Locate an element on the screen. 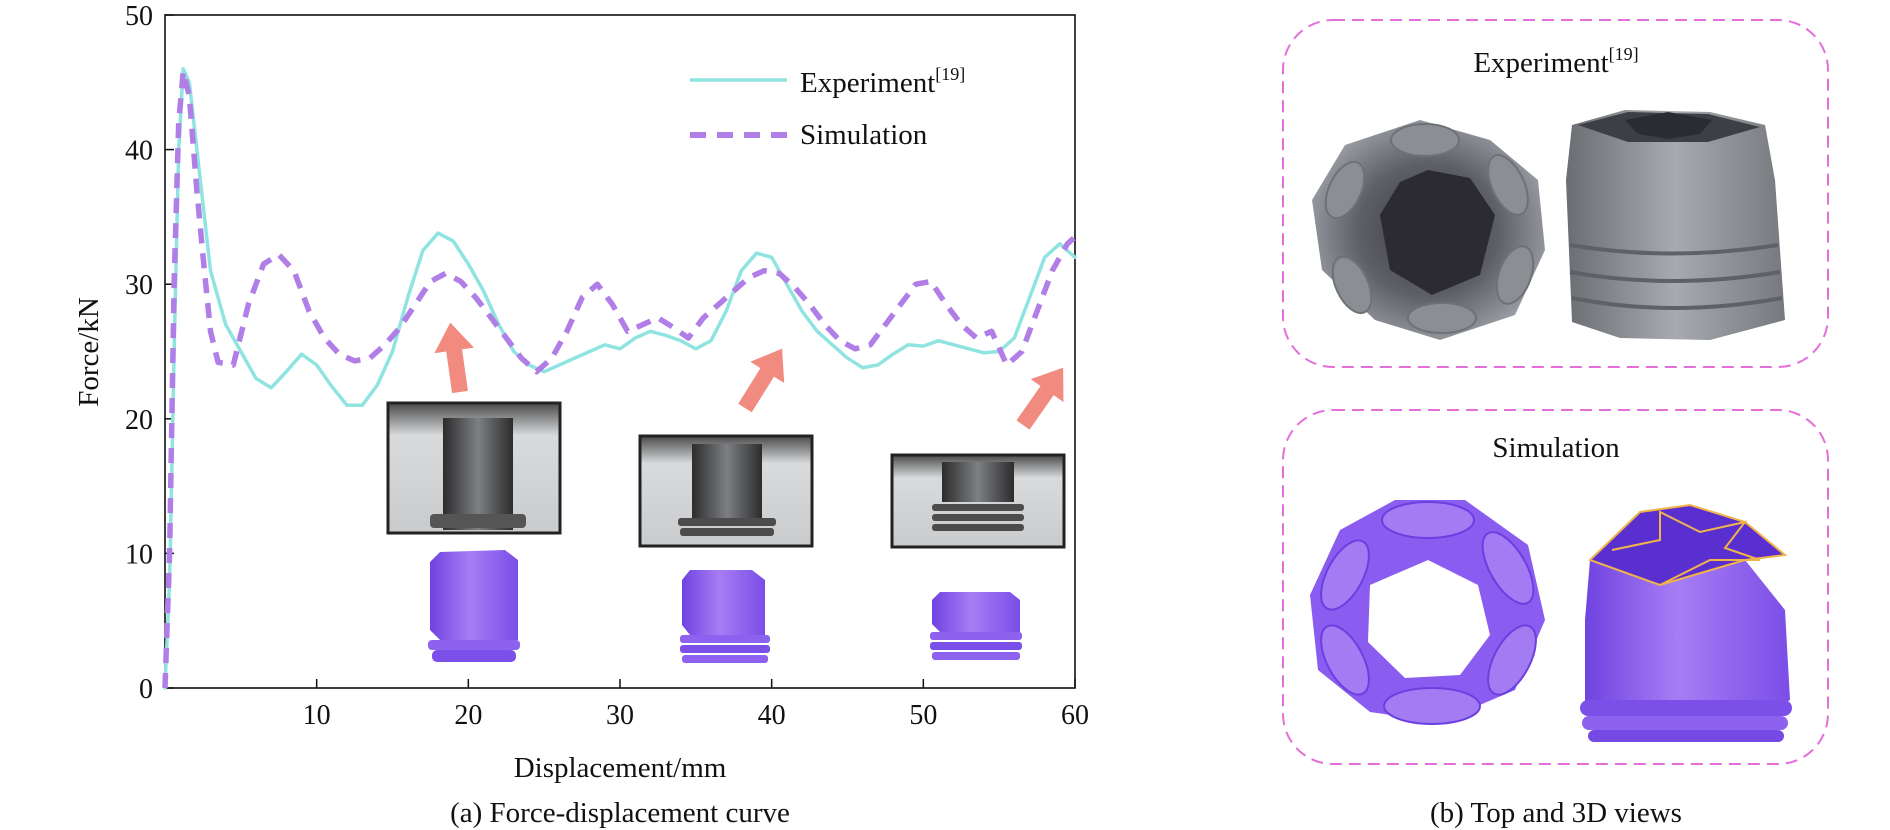 This screenshot has width=1890, height=830. simulation-top-view is located at coordinates (1427, 612).